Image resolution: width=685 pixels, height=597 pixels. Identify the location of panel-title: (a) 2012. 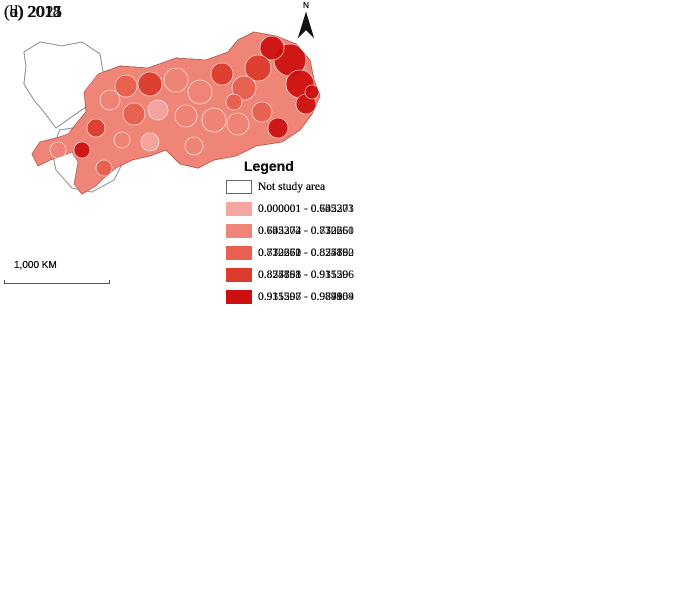
(33, 11).